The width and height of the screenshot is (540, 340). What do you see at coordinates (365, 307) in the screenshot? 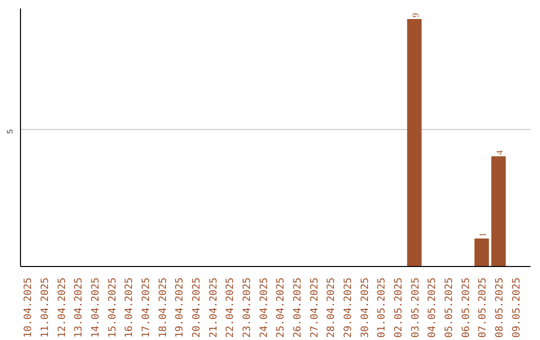
I see `x-tick-label: 30.04.2025` at bounding box center [365, 307].